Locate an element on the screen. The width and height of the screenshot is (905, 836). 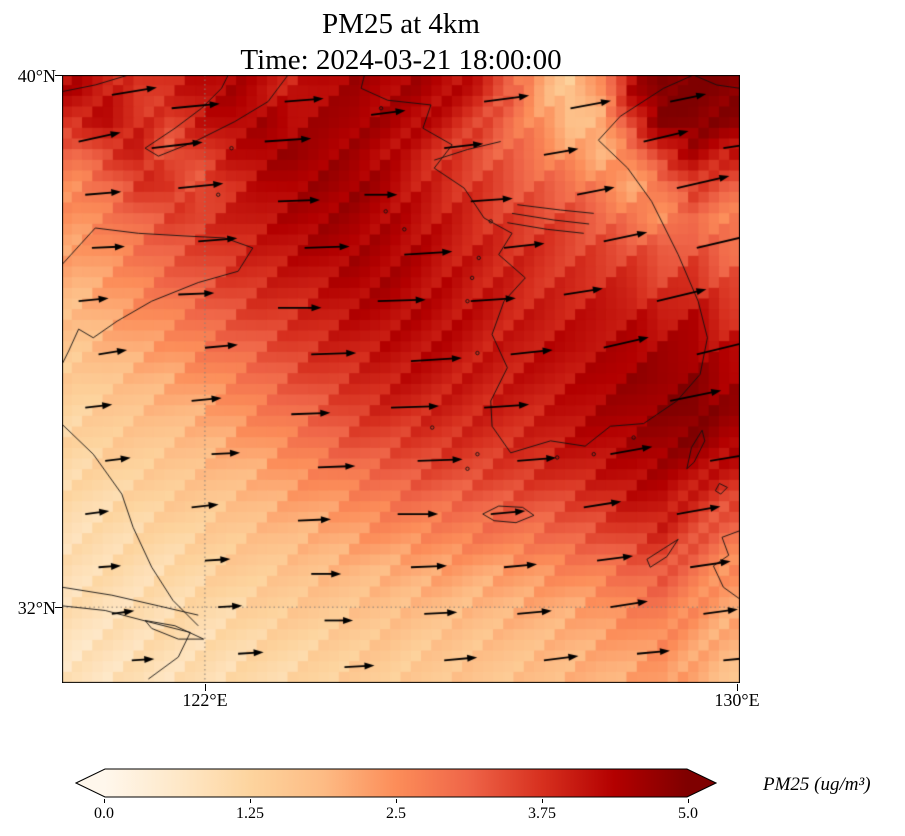
colorbar-tick-label: 0.0 is located at coordinates (104, 813).